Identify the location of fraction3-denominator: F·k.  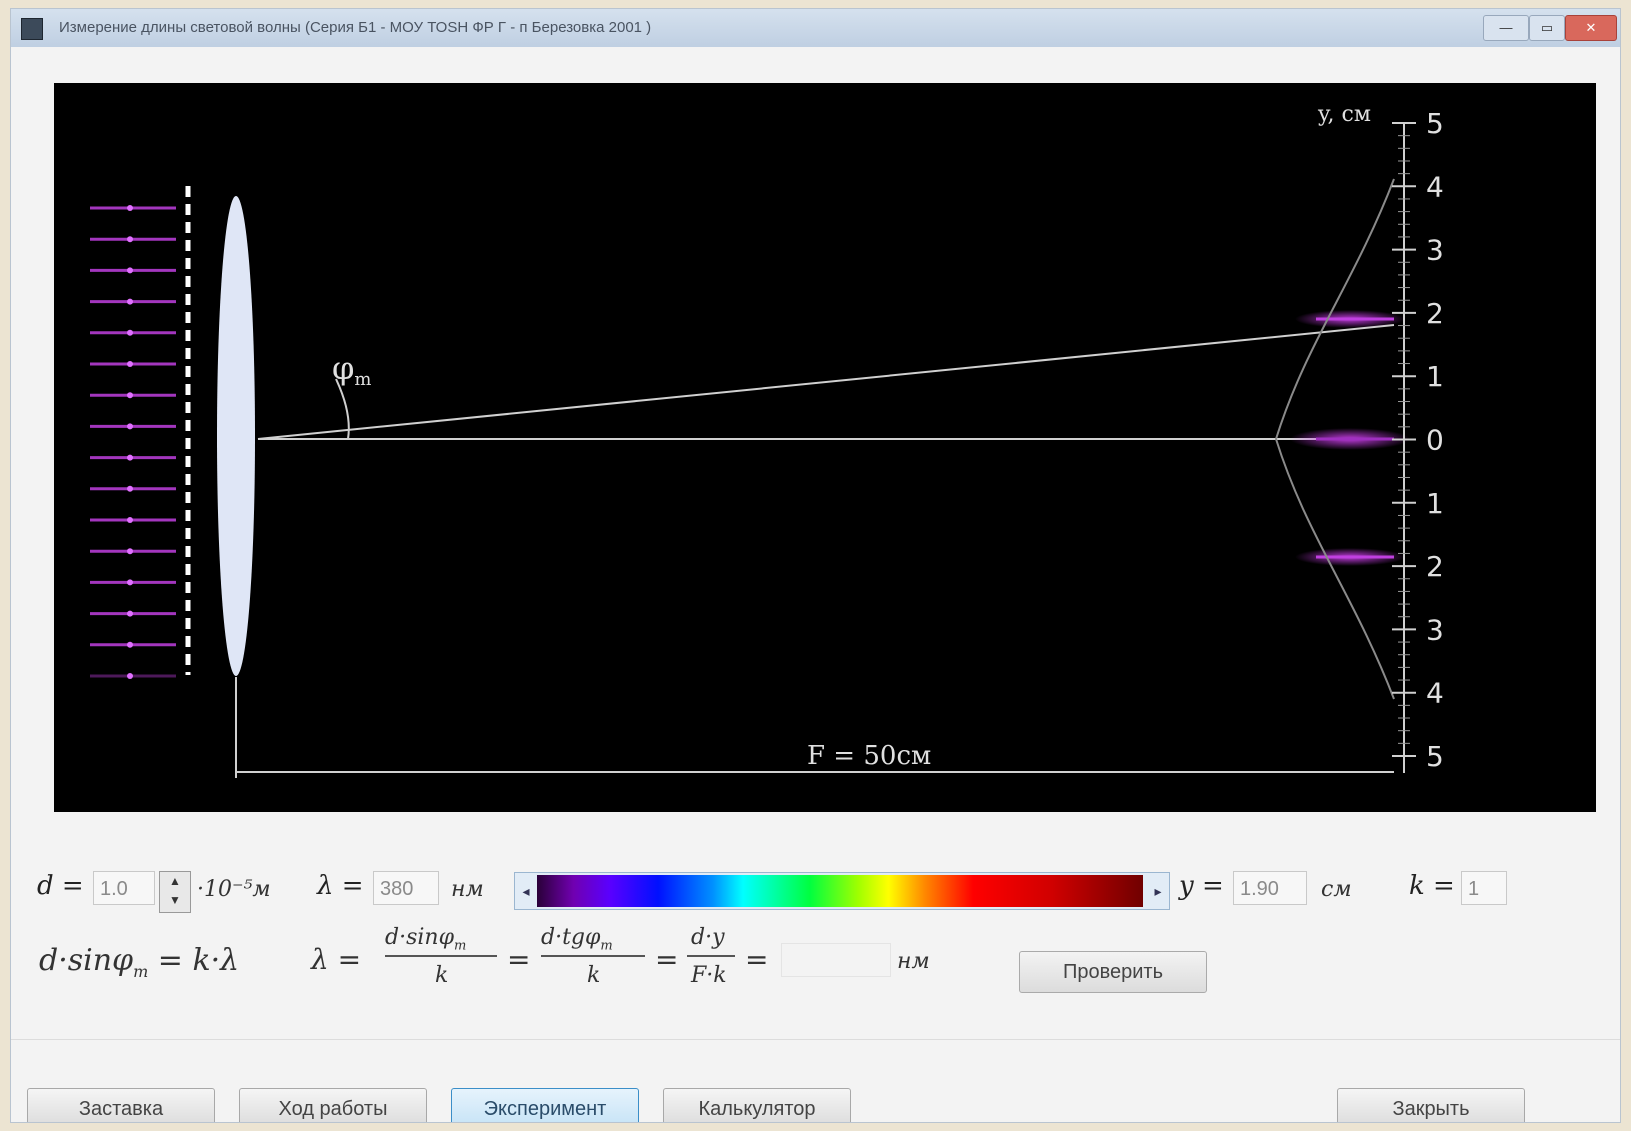
(709, 975).